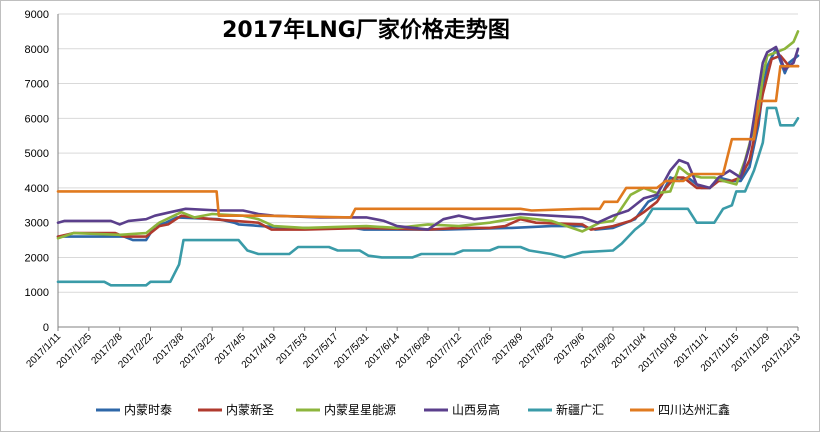  Describe the element at coordinates (37, 293) in the screenshot. I see `y-tick-label-1: 1000` at that location.